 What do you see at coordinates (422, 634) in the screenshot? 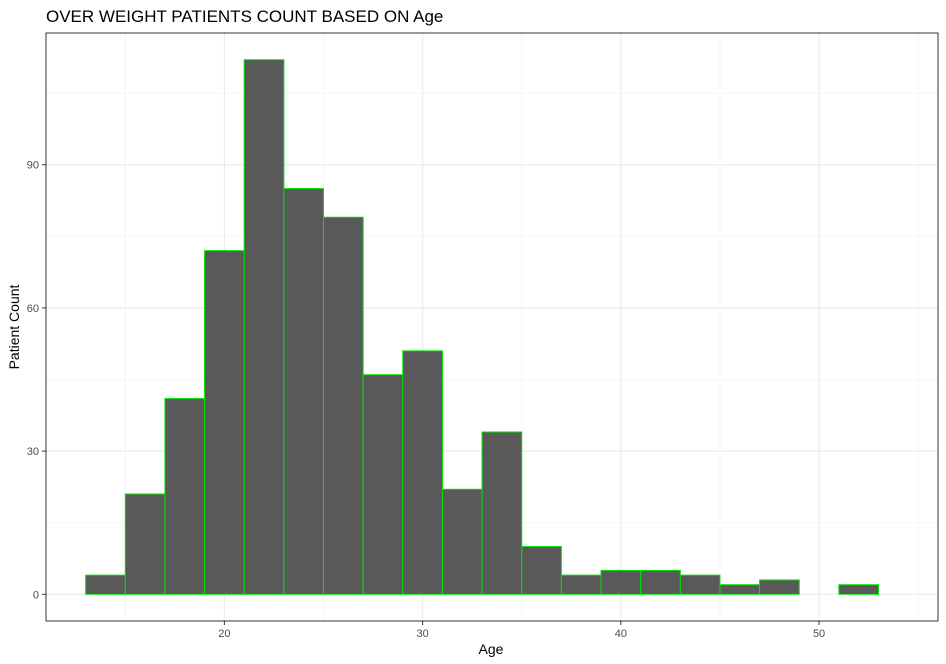
I see `x-tick-label: 30` at bounding box center [422, 634].